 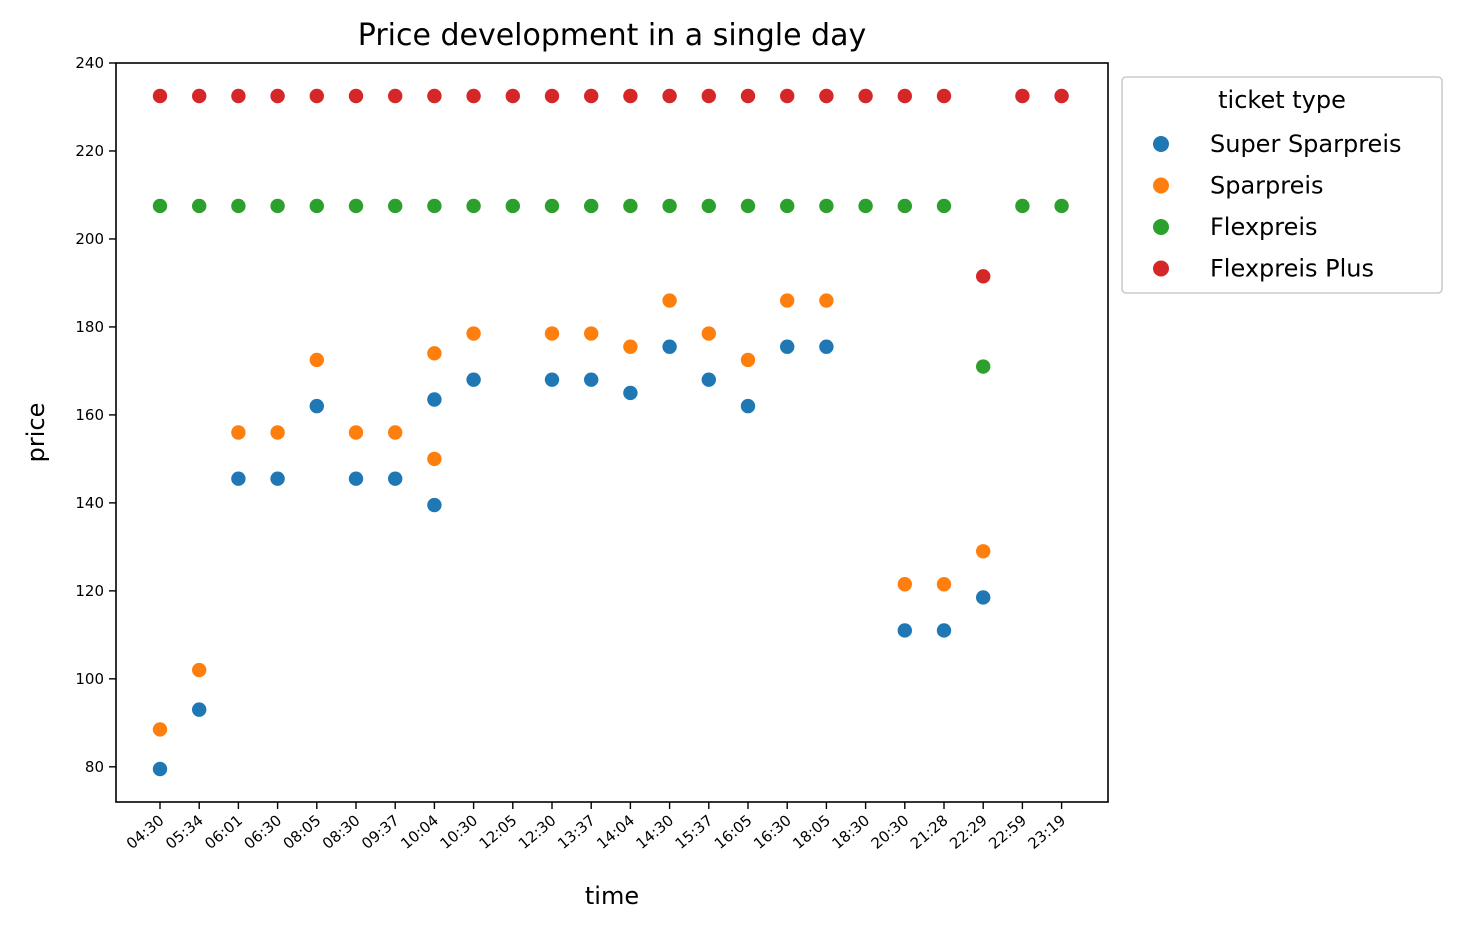 What do you see at coordinates (145, 832) in the screenshot?
I see `x-tick-label: 04:30` at bounding box center [145, 832].